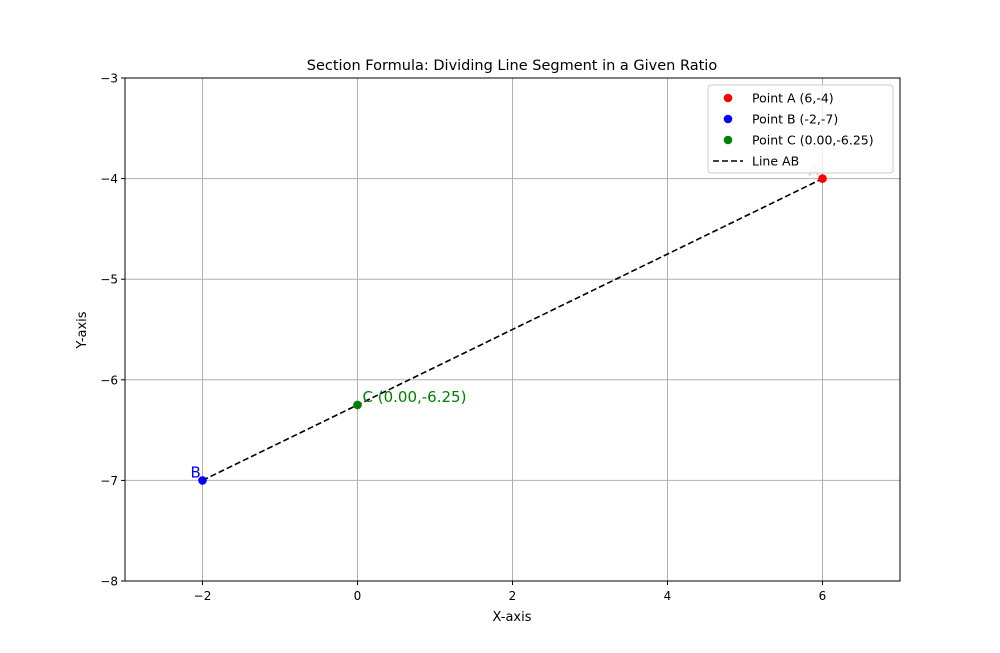  I want to click on point-c, so click(357, 405).